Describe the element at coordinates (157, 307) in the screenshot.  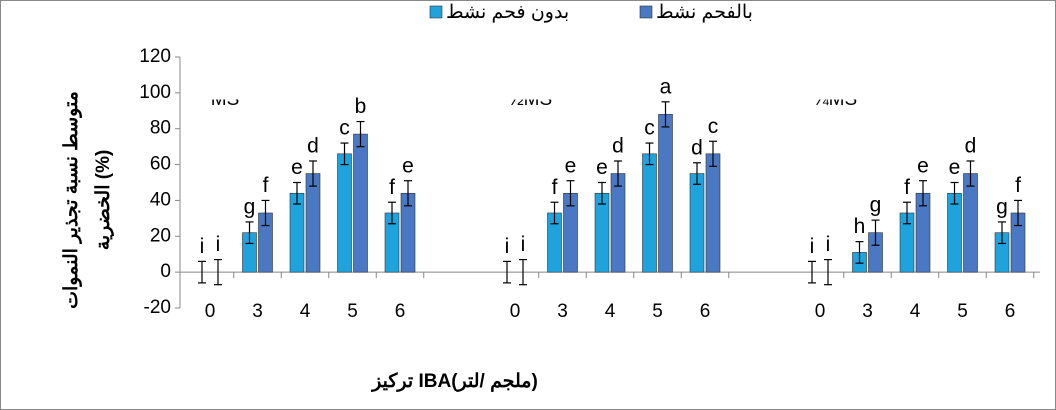
I see `y-tick-label: -20` at that location.